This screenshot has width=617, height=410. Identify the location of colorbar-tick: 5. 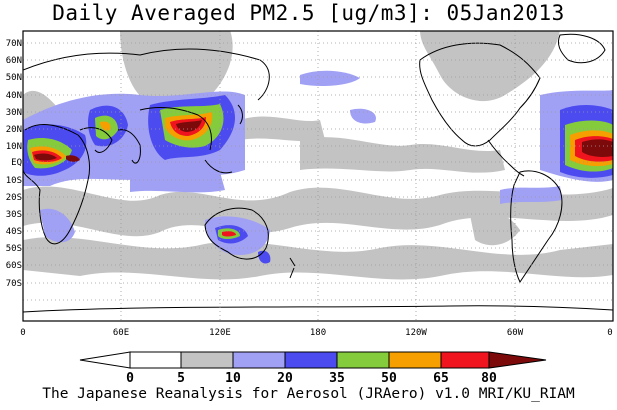
(181, 378).